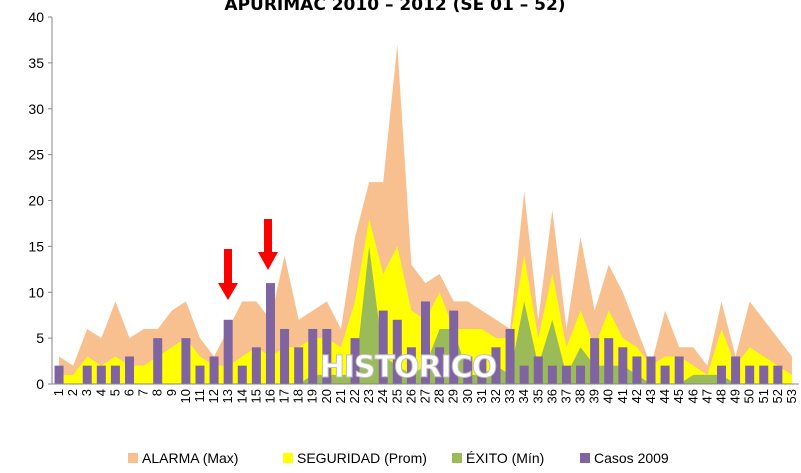  Describe the element at coordinates (505, 458) in the screenshot. I see `legend-label: ÉXITO (Mín)` at that location.